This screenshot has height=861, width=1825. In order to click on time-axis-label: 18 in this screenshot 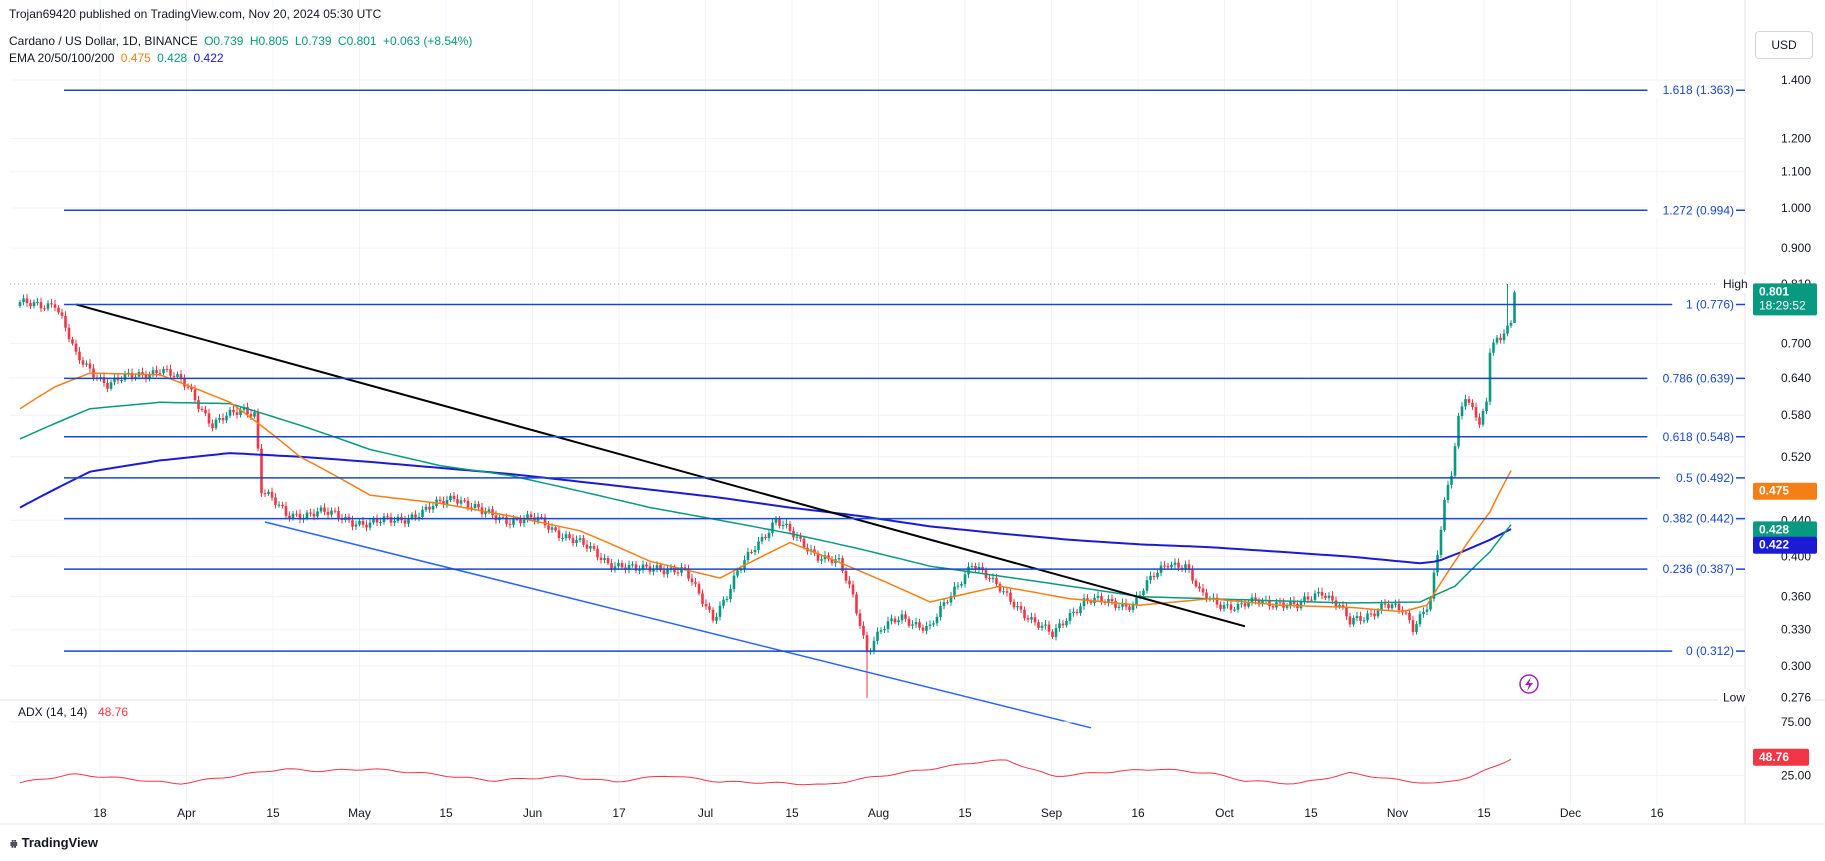, I will do `click(100, 813)`.